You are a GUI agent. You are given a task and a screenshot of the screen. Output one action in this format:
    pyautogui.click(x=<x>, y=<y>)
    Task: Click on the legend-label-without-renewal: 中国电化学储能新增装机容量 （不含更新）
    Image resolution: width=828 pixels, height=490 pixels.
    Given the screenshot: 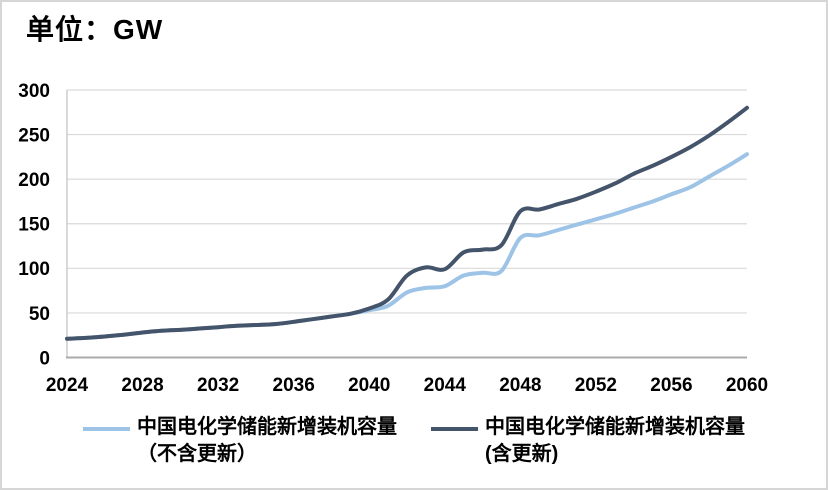 What is the action you would take?
    pyautogui.click(x=267, y=441)
    